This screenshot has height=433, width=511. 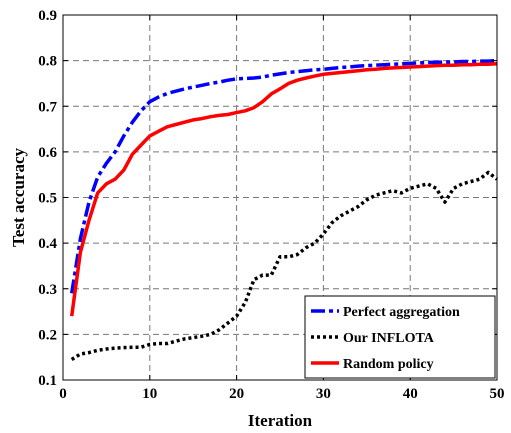 What do you see at coordinates (47, 244) in the screenshot?
I see `y-tick-label: 0.4` at bounding box center [47, 244].